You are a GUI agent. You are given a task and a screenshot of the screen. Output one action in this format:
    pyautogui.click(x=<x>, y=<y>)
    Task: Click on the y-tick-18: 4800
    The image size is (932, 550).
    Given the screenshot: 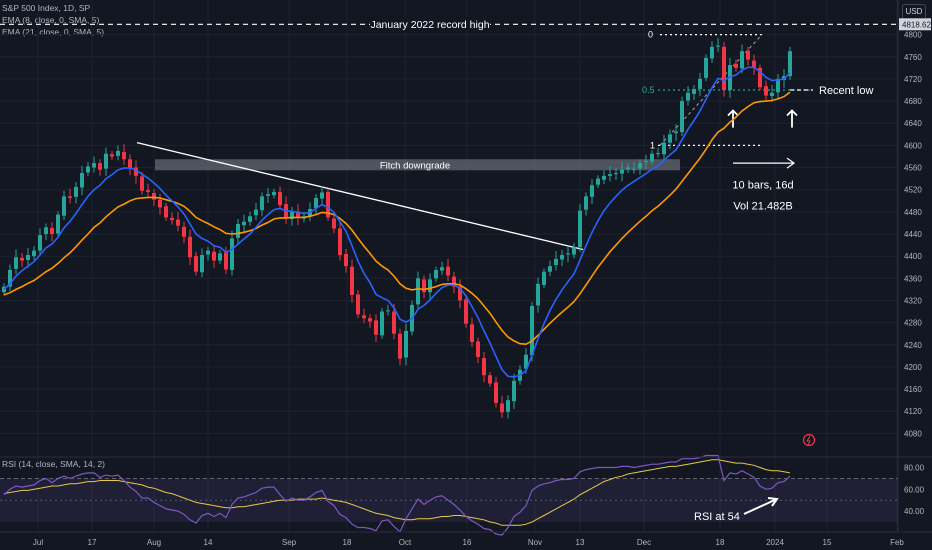 What is the action you would take?
    pyautogui.click(x=913, y=35)
    